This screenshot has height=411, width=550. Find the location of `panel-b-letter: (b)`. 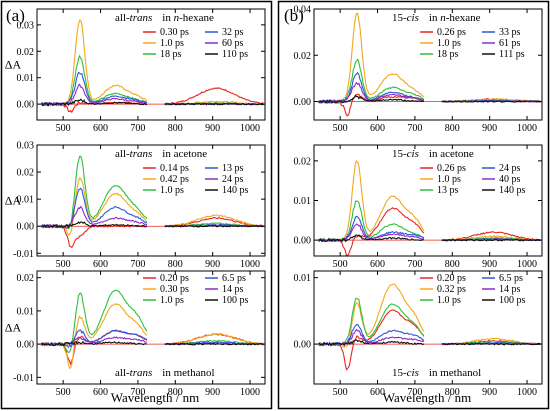

panel-b-letter: (b) is located at coordinates (294, 15).